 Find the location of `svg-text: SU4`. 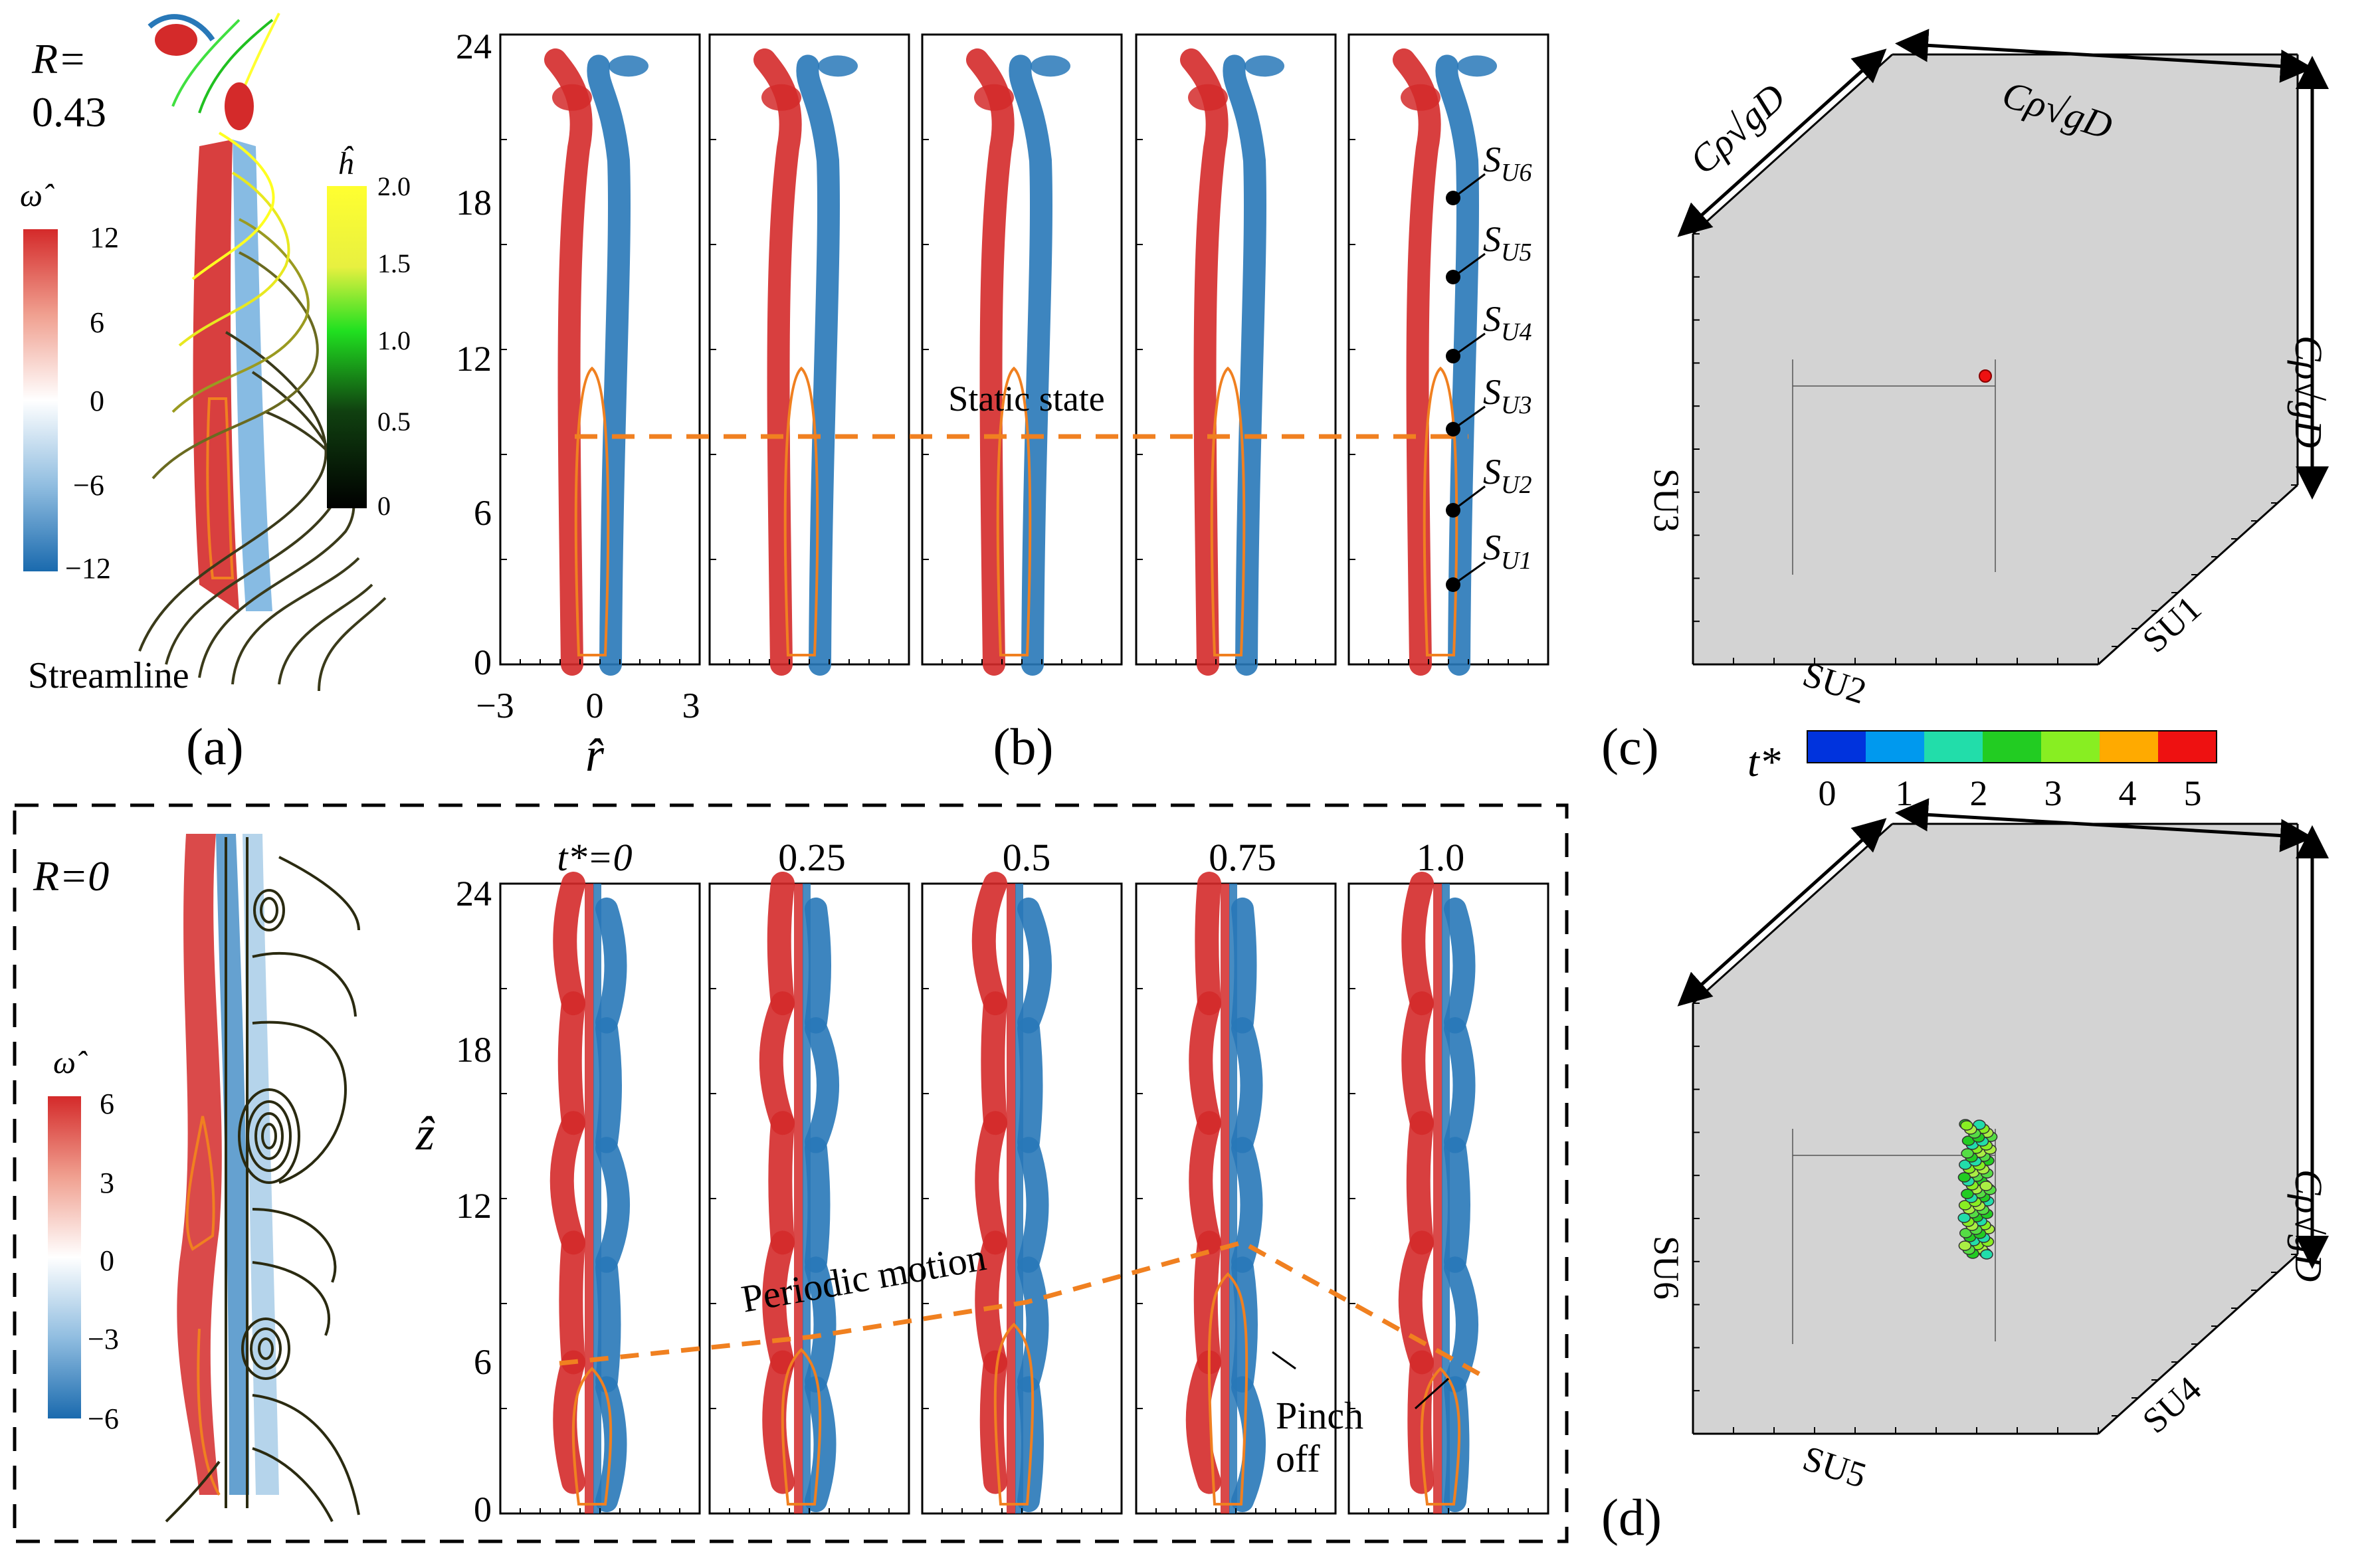

svg-text: SU4 is located at coordinates (1507, 322).